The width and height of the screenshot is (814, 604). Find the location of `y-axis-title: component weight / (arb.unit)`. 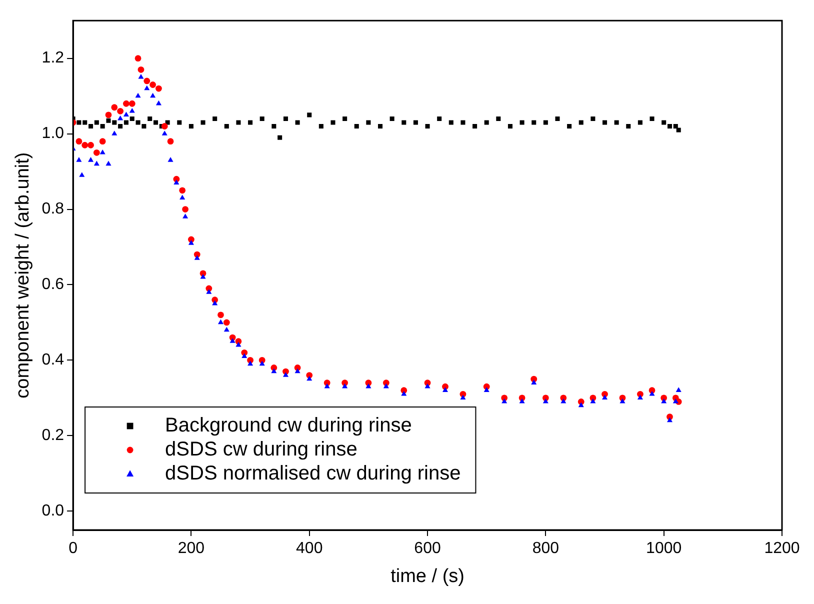

y-axis-title: component weight / (arb.unit) is located at coordinates (23, 275).